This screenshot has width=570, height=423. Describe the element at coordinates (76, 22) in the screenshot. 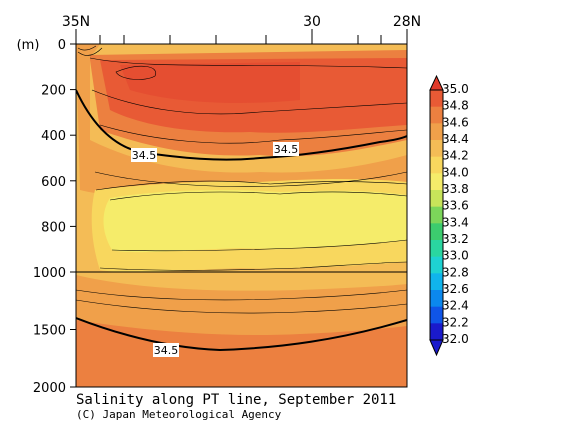

I see `x-tick-label: 35N` at that location.